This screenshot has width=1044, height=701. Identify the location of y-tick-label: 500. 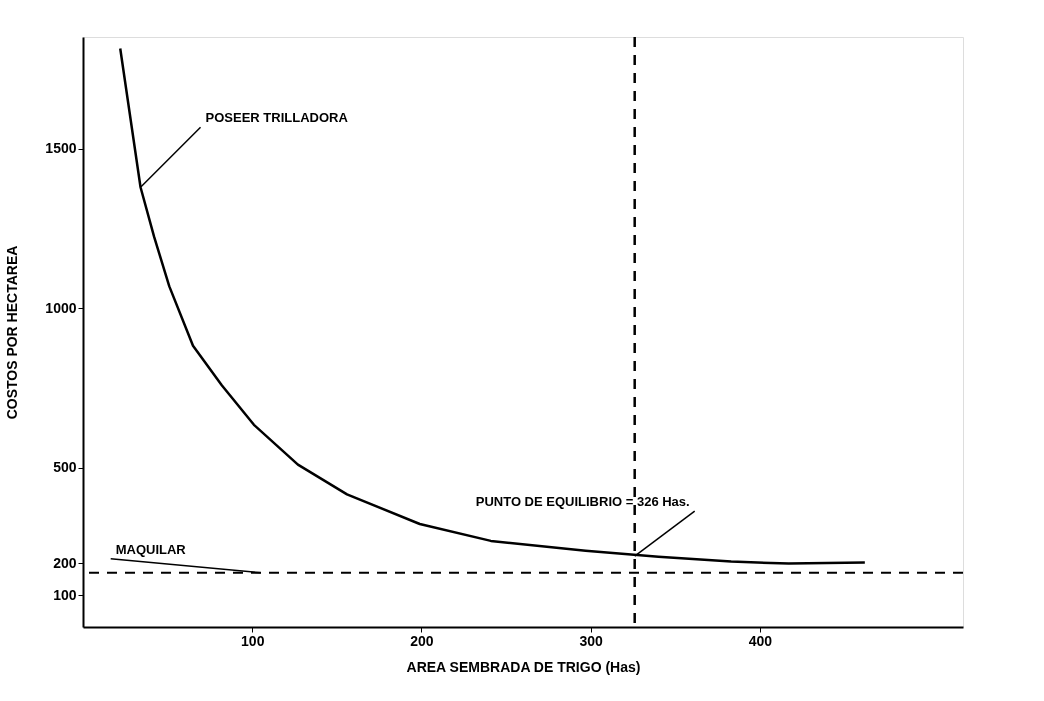
(65, 467).